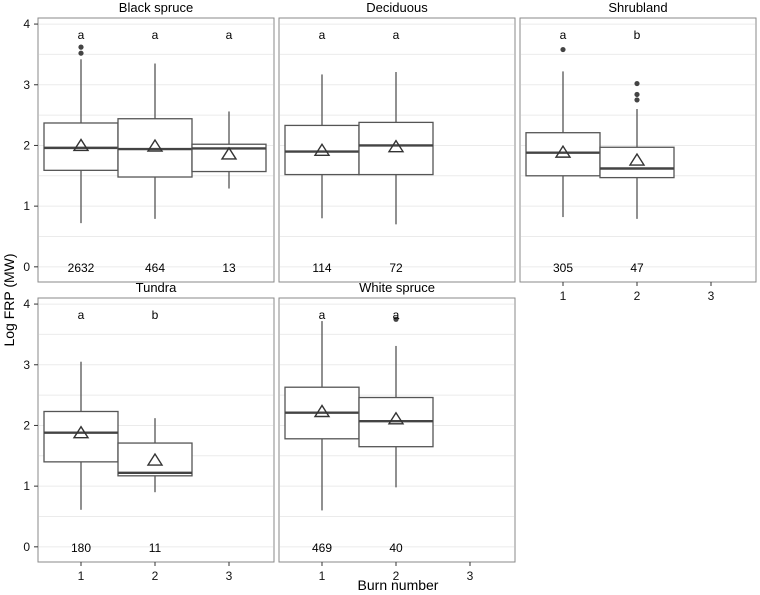 The height and width of the screenshot is (595, 760). Describe the element at coordinates (81, 548) in the screenshot. I see `sample-count: 180` at that location.